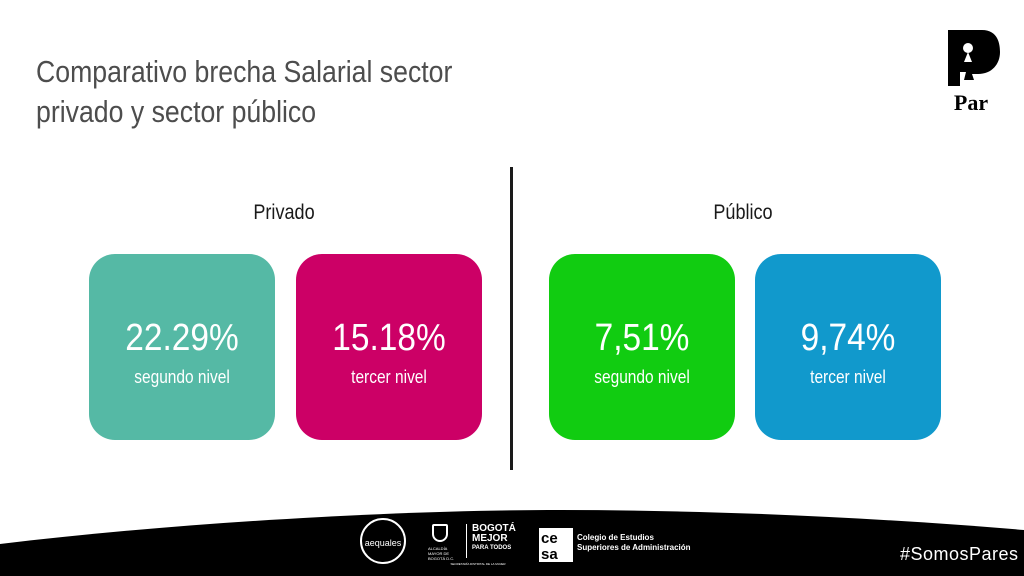  I want to click on section-label-publico: Público, so click(743, 212).